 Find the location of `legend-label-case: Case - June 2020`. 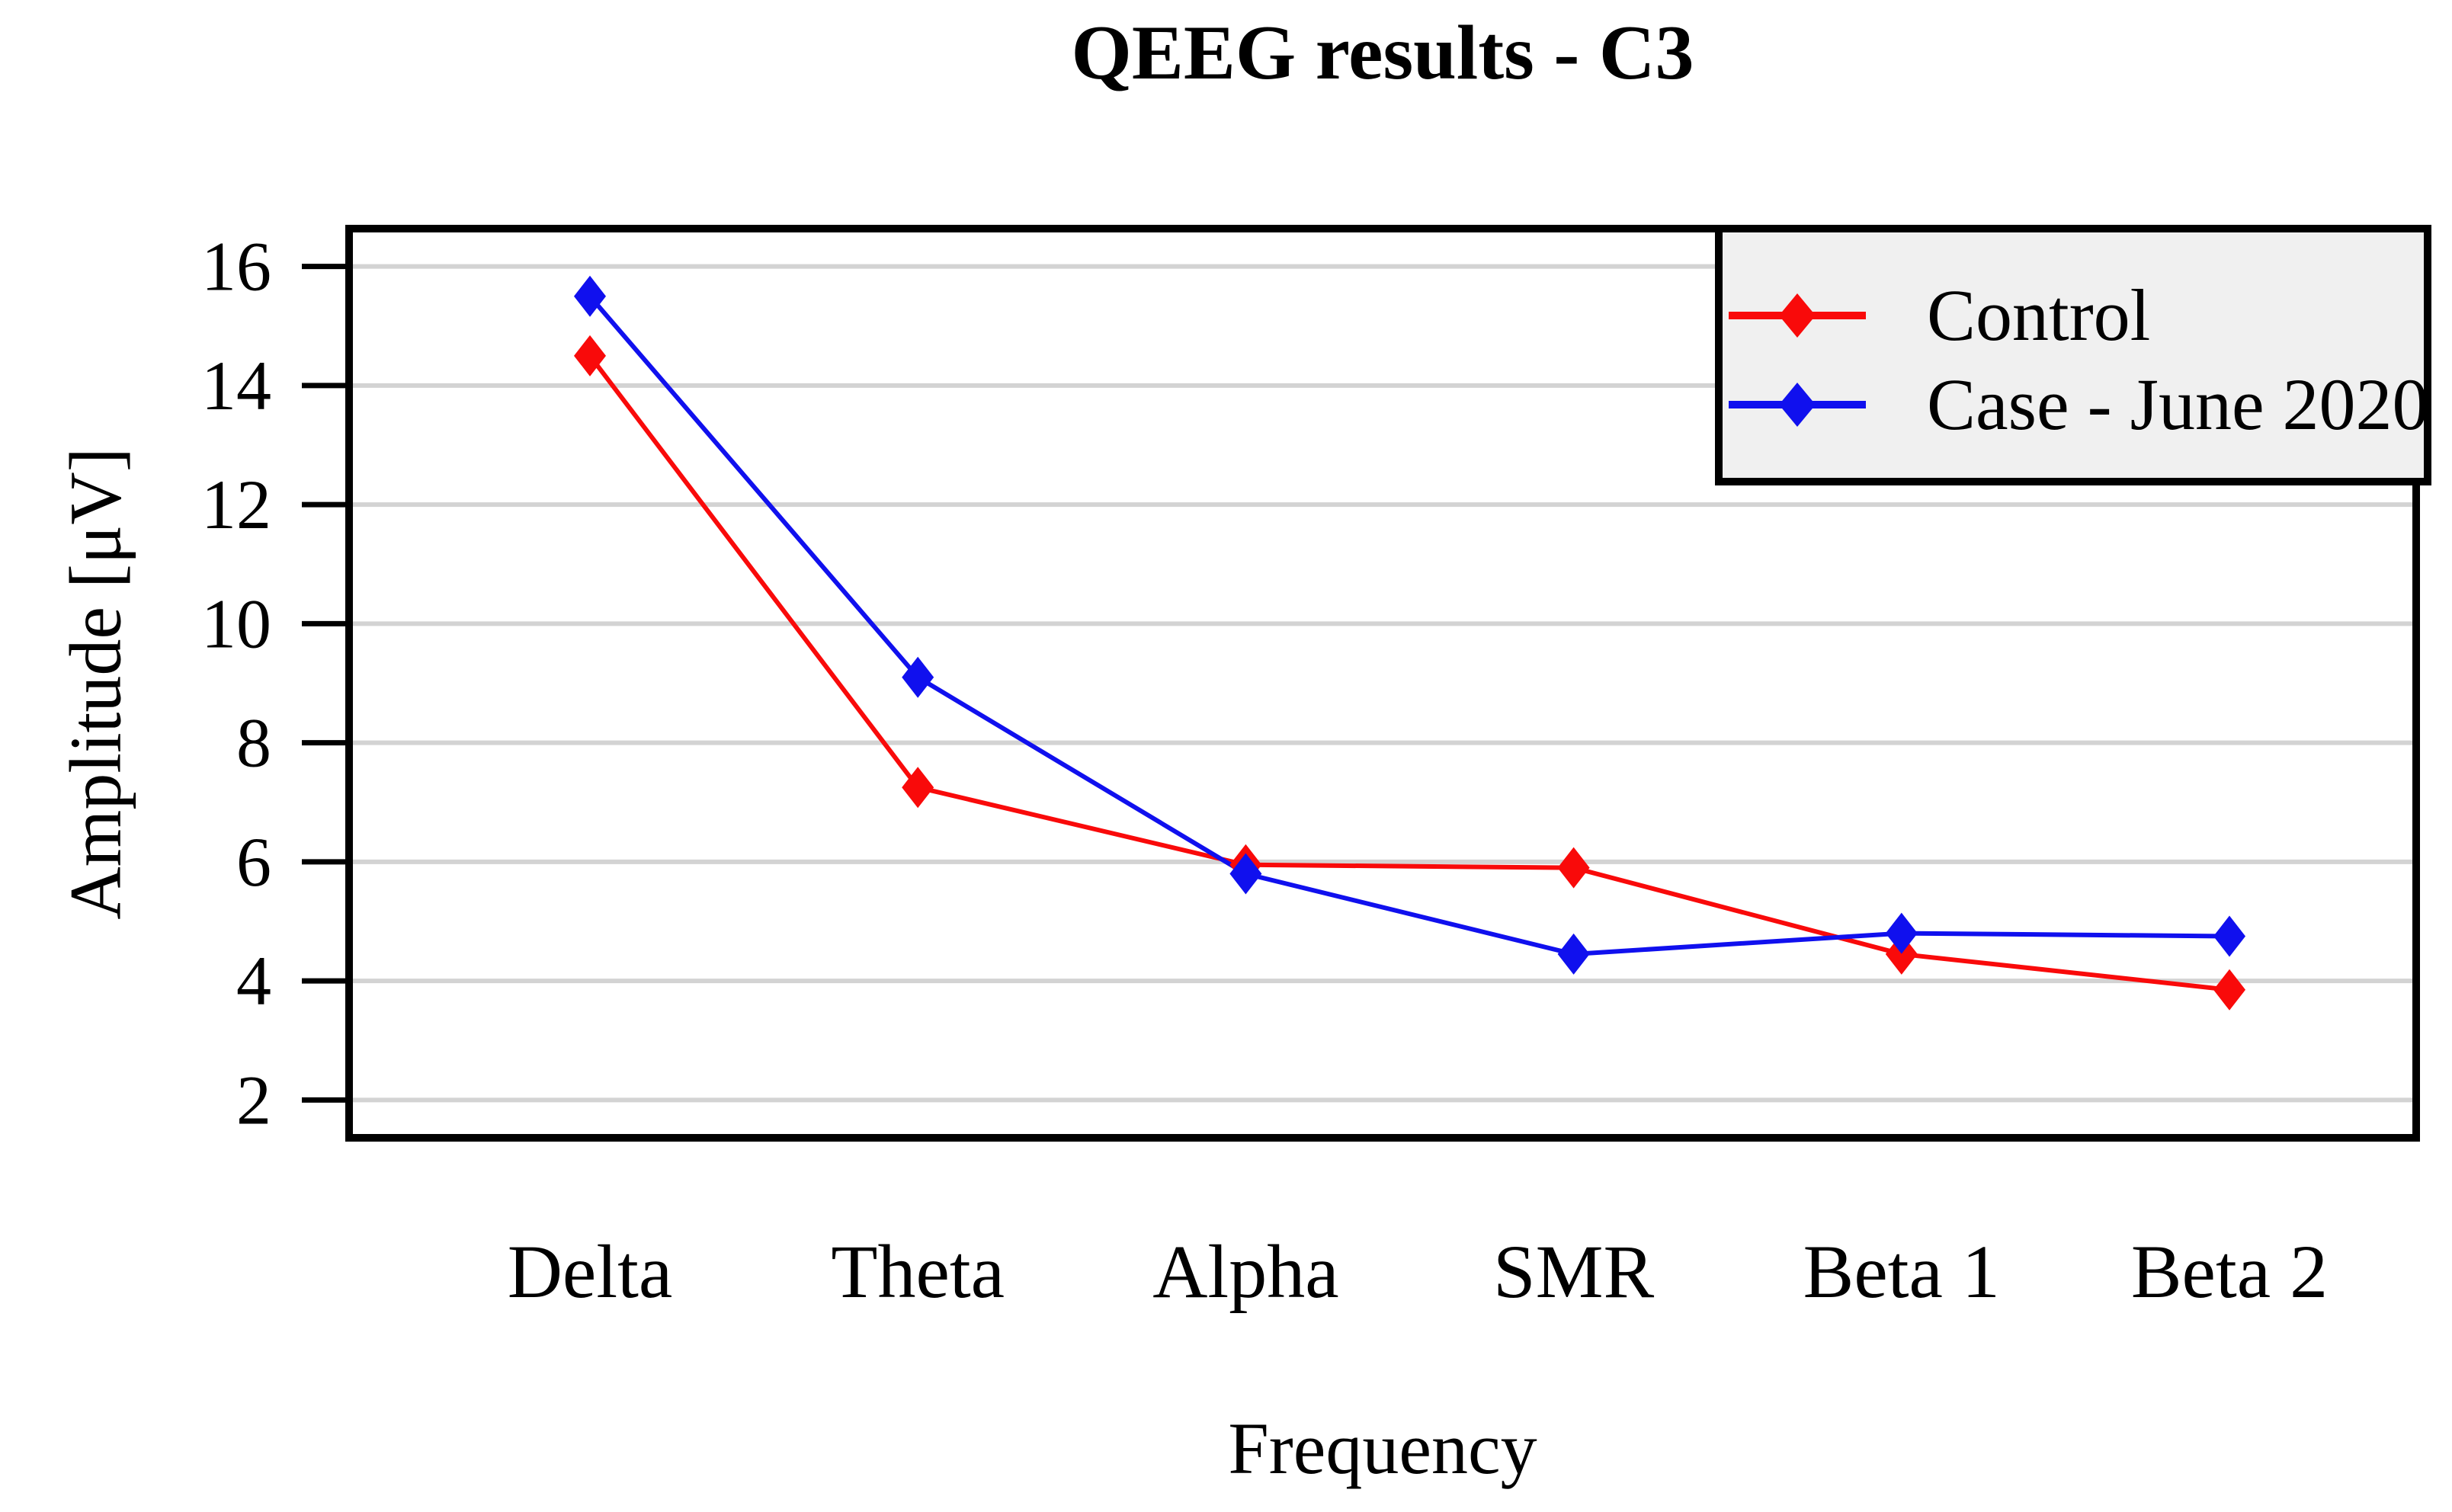

legend-label-case: Case - June 2020 is located at coordinates (2178, 404).